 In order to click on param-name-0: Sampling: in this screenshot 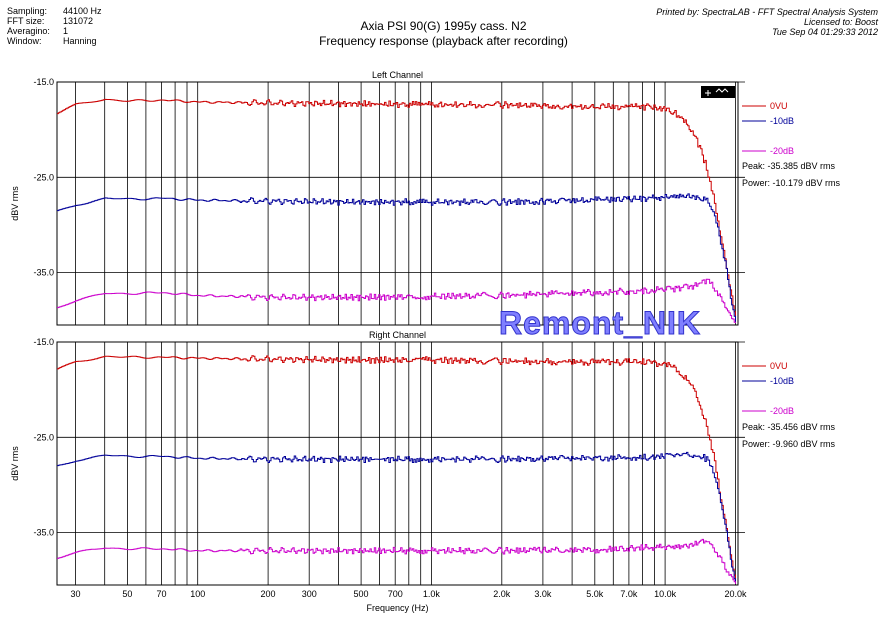, I will do `click(27, 11)`.